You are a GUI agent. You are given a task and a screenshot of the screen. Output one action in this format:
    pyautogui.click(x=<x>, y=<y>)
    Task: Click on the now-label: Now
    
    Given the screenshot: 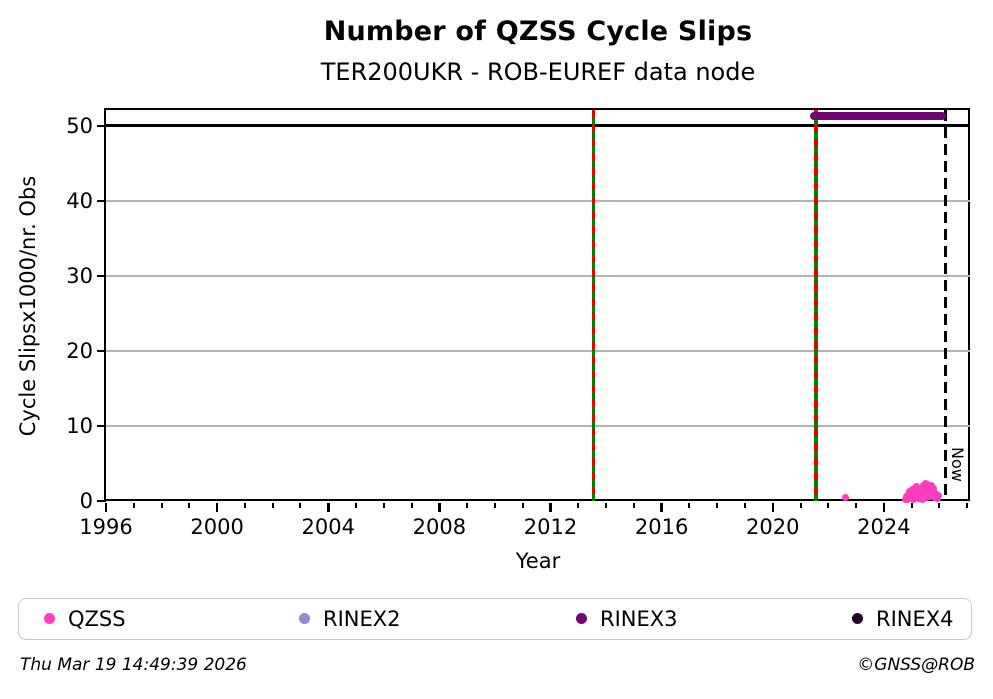 What is the action you would take?
    pyautogui.click(x=957, y=464)
    